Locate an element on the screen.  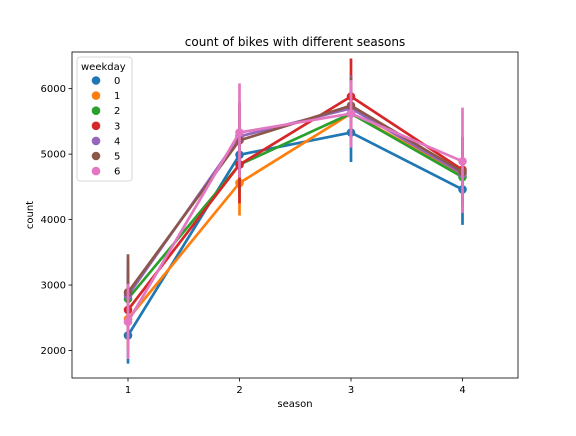
x-tick-label: 4 is located at coordinates (462, 390).